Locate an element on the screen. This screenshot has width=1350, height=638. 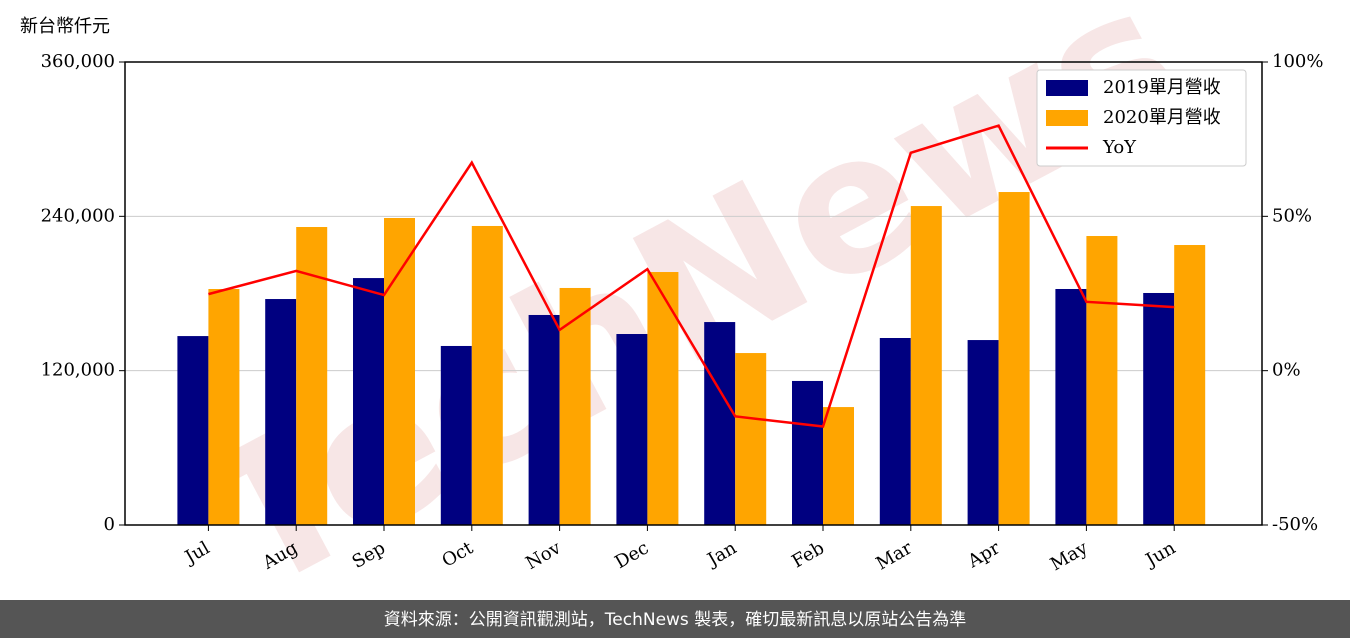
legend-label: 2020單月營收 is located at coordinates (1162, 117).